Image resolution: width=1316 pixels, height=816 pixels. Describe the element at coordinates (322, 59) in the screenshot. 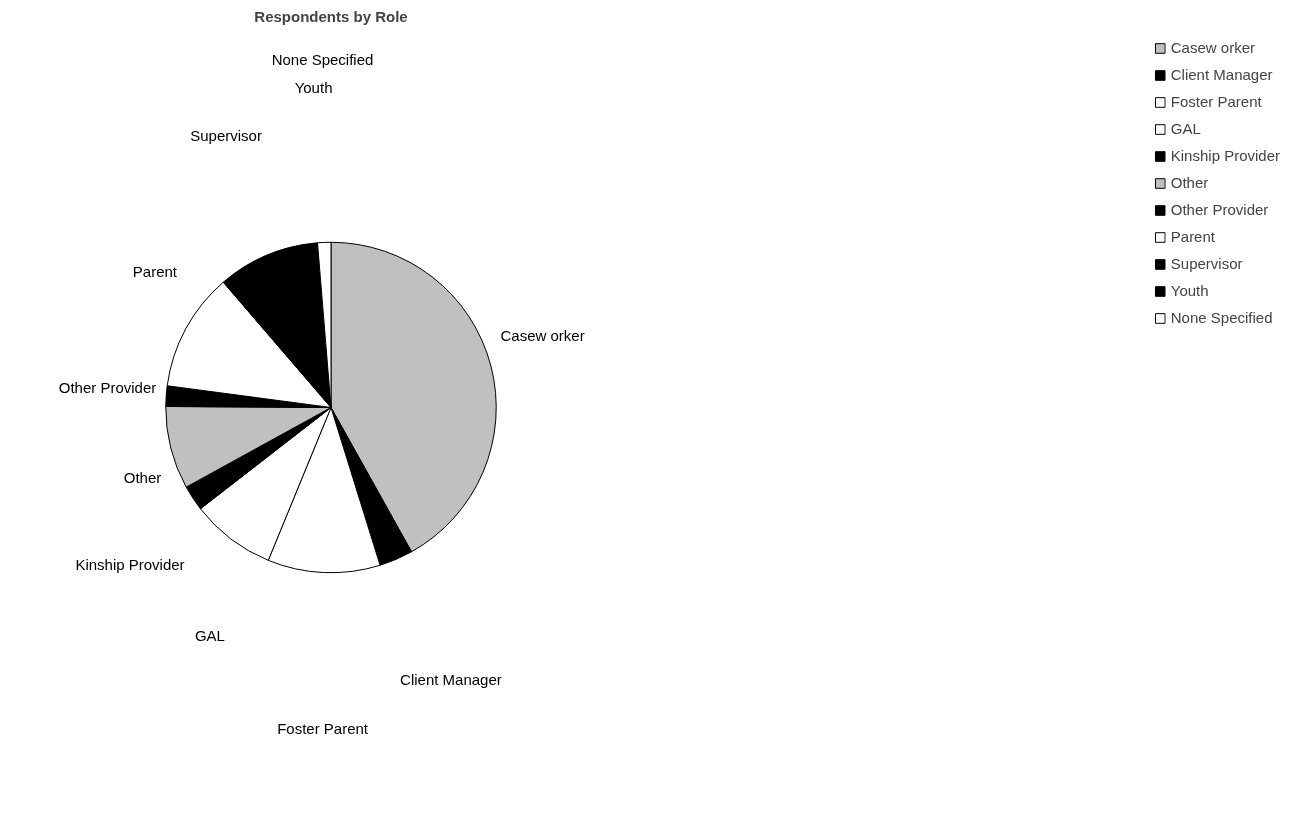

I see `category-label: None Specified` at that location.